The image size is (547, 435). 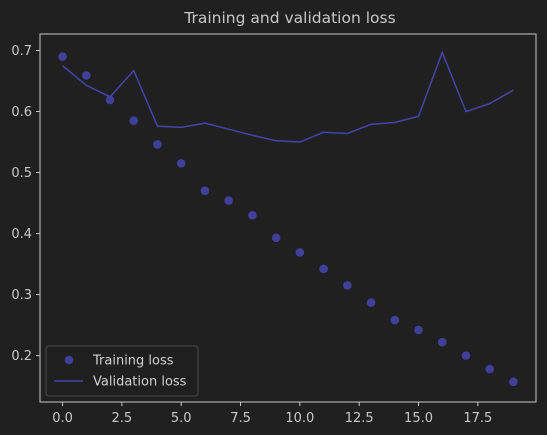 I want to click on legend-box, so click(x=122, y=371).